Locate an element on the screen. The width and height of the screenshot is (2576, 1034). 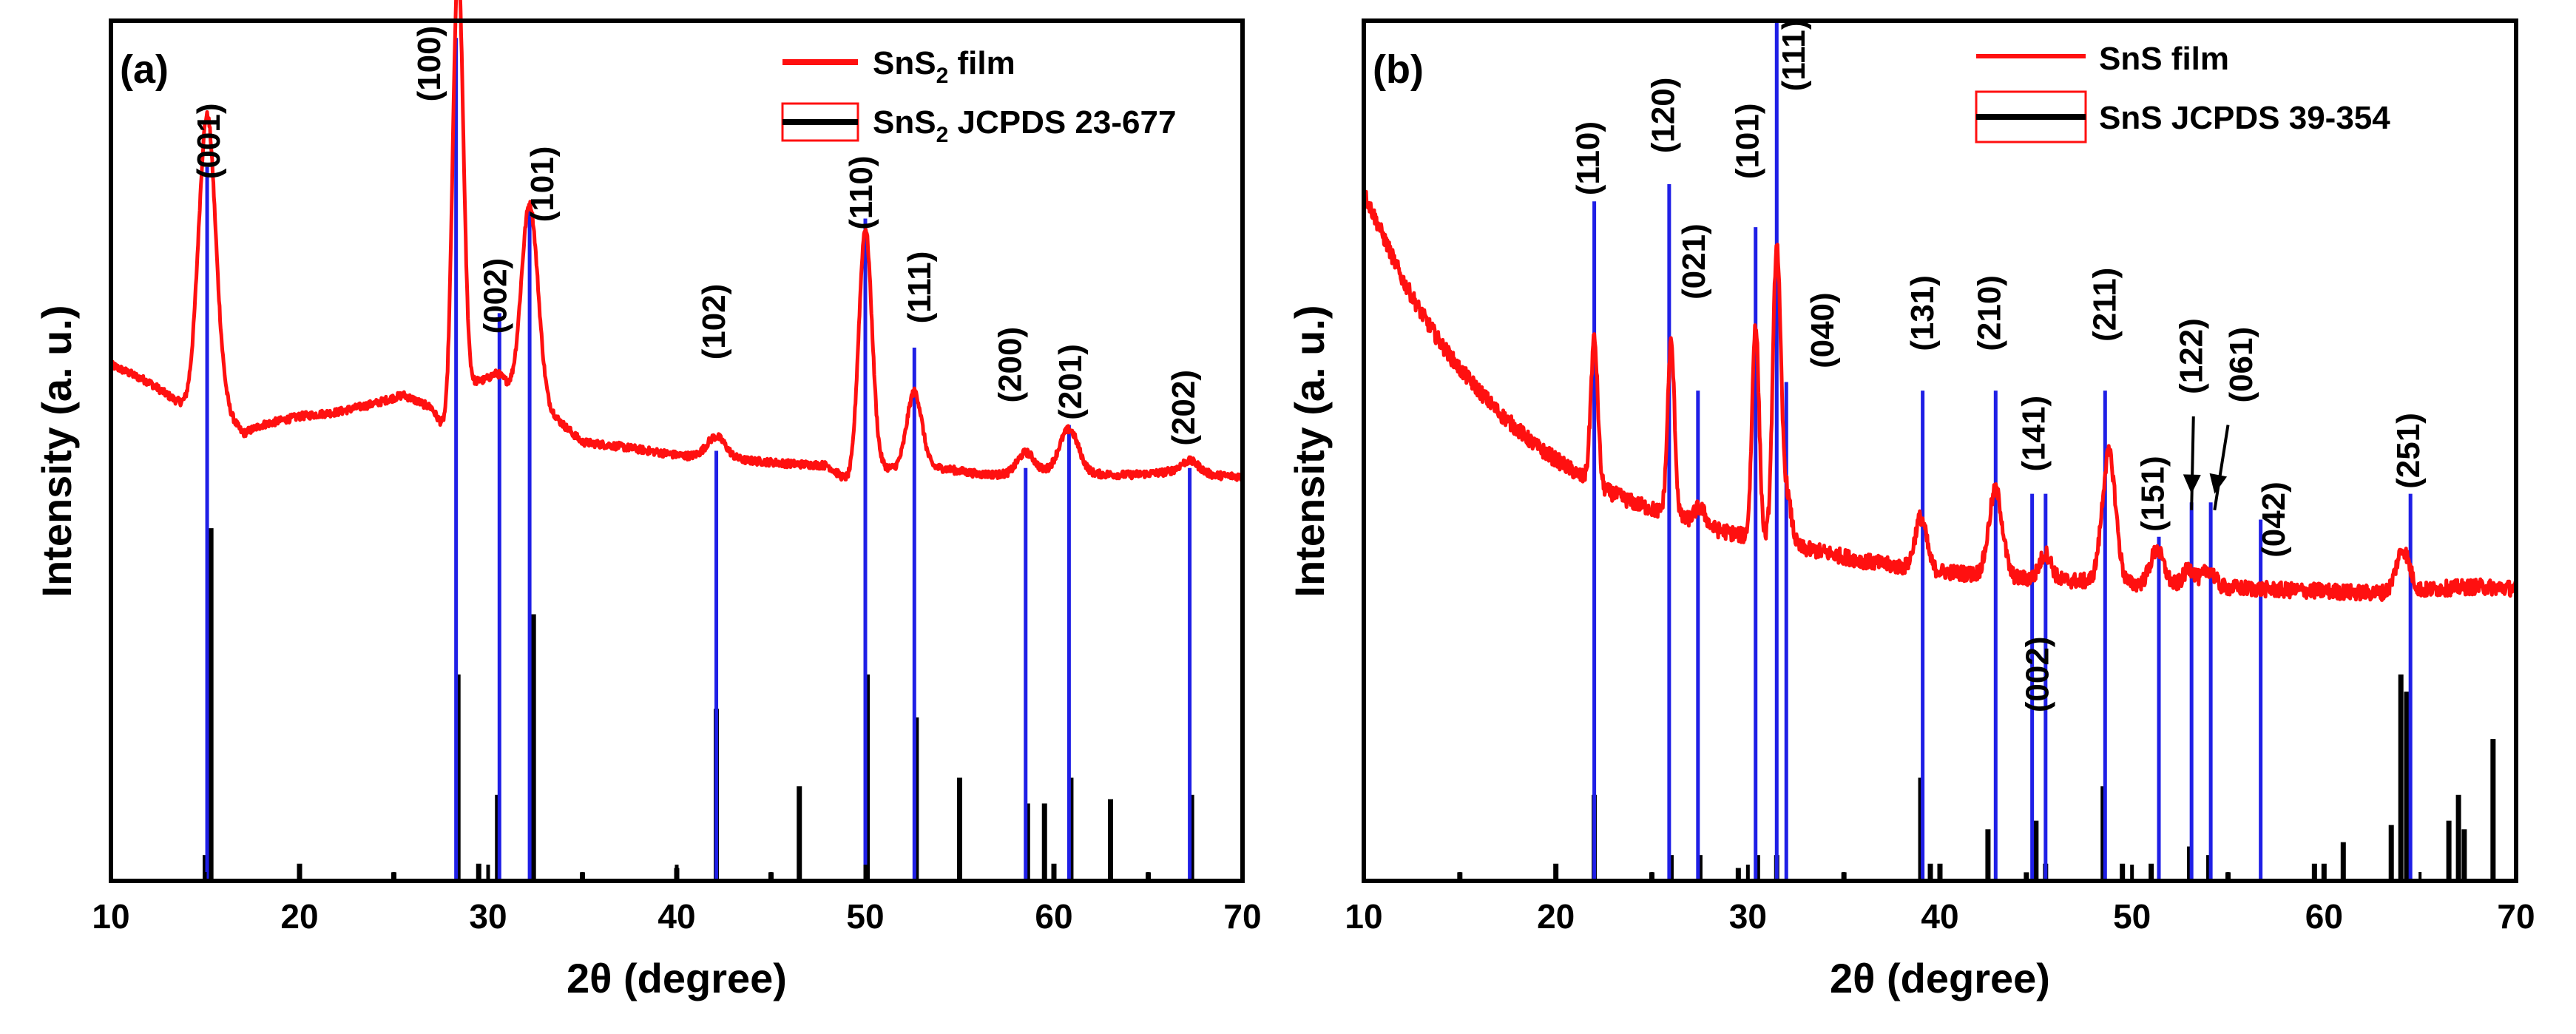
panel-b-x-tick-label-2: 30 is located at coordinates (1748, 917).